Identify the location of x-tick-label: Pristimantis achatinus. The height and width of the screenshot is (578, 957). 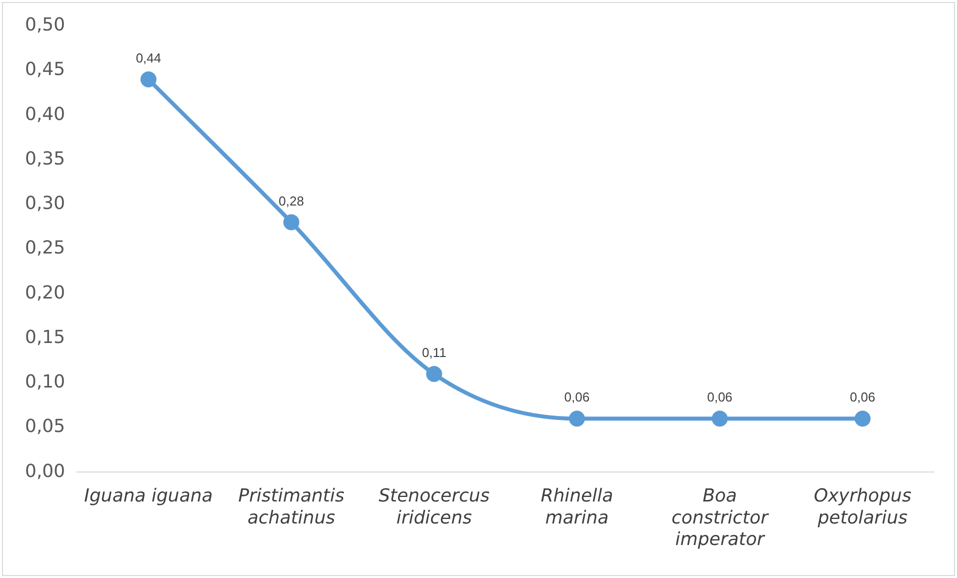
(291, 507).